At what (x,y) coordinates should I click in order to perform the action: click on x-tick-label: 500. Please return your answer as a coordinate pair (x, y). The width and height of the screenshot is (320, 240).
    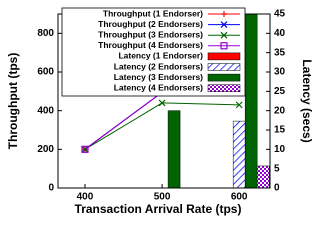
    Looking at the image, I should click on (162, 197).